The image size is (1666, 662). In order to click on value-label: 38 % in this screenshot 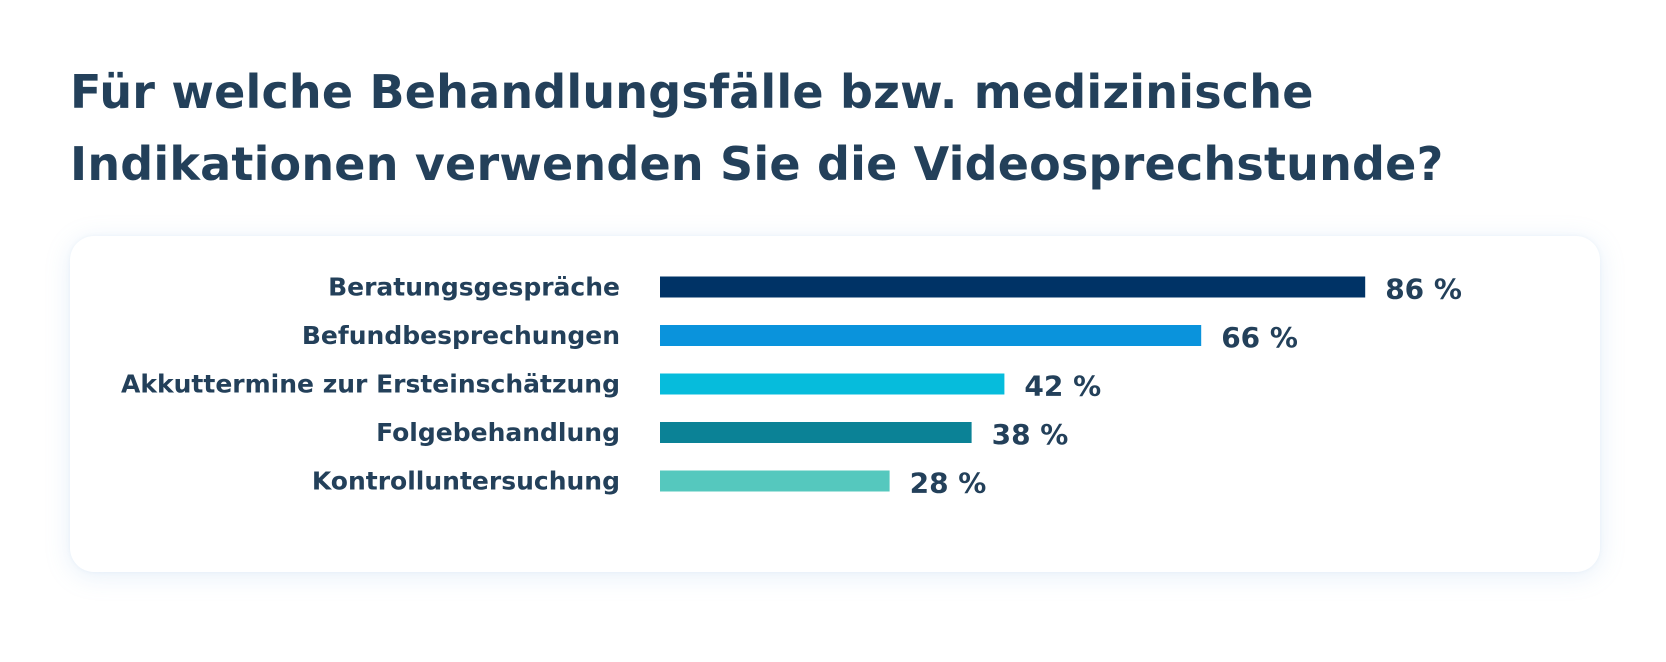, I will do `click(1030, 434)`.